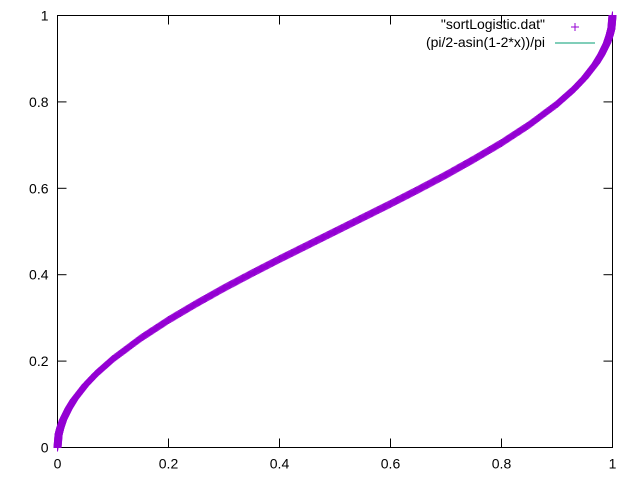  I want to click on y-tick-label: 0.6, so click(39, 188).